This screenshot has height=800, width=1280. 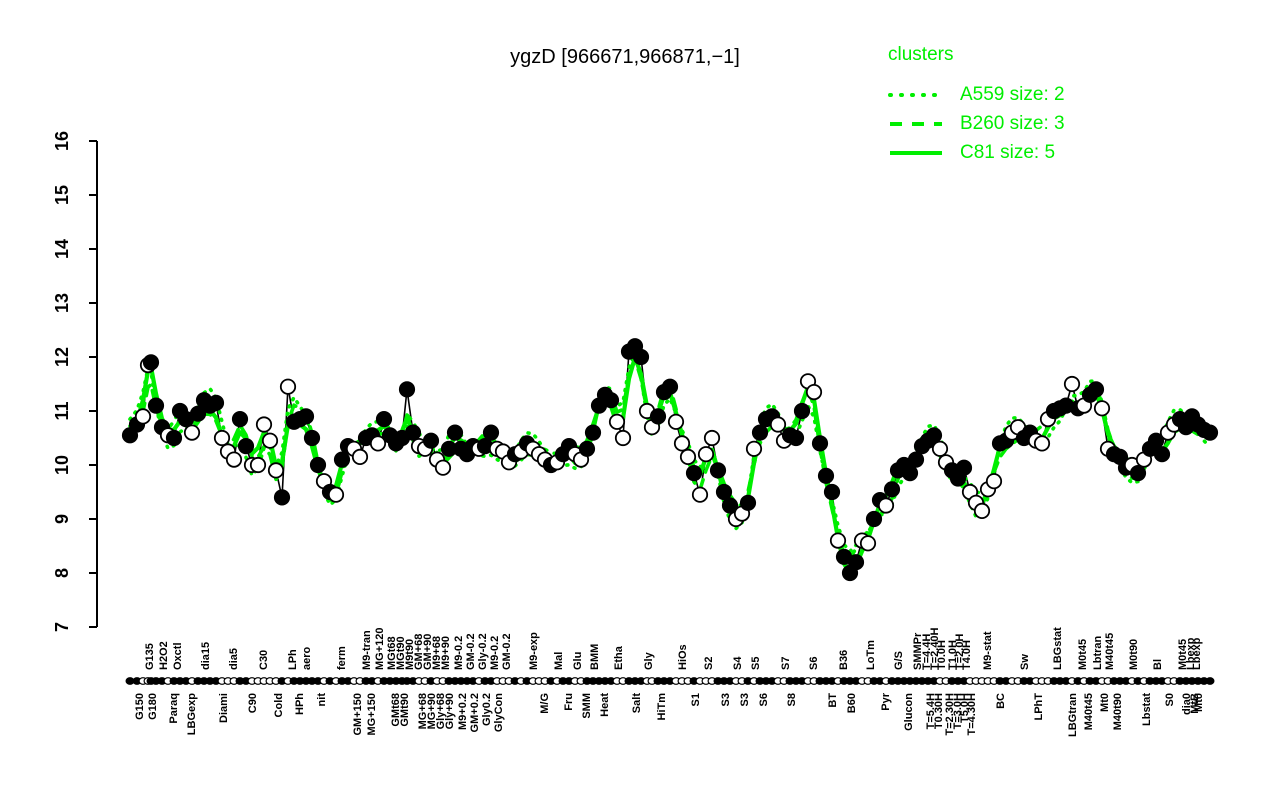 What do you see at coordinates (931, 711) in the screenshot?
I see `x-tick-label: T=5.4H` at bounding box center [931, 711].